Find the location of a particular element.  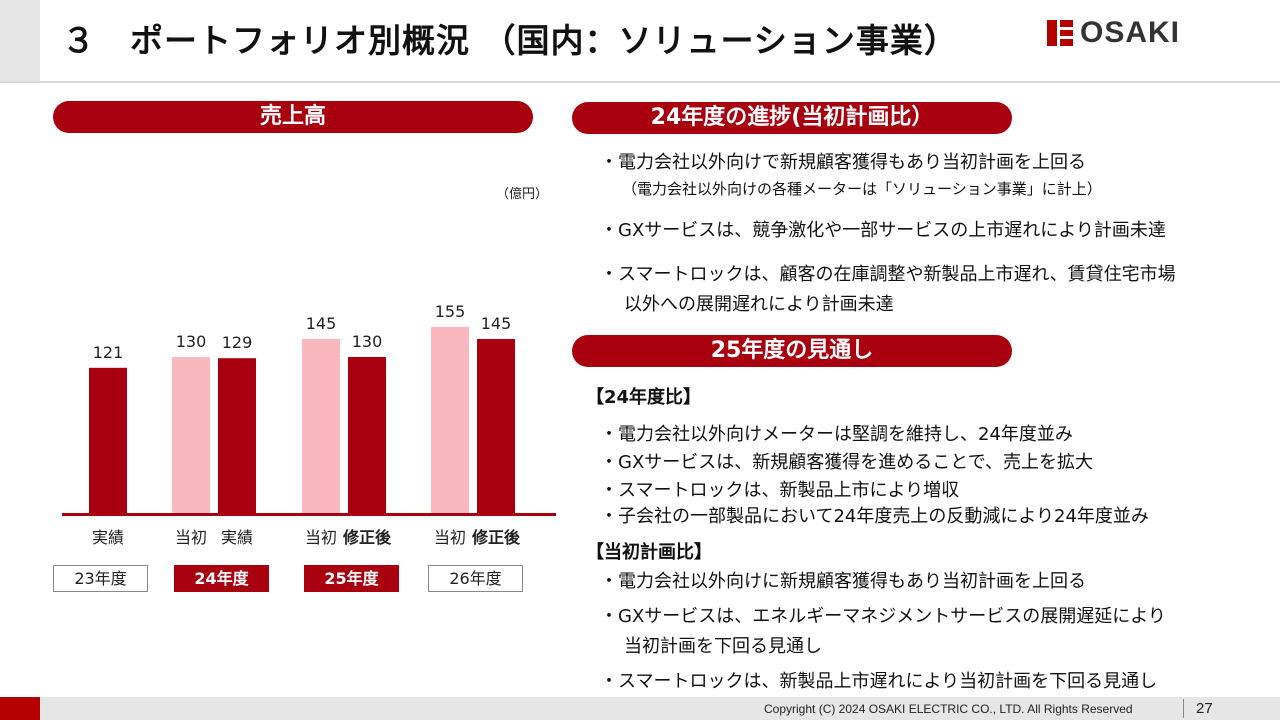

chart-unit-label: （億円） is located at coordinates (522, 194).